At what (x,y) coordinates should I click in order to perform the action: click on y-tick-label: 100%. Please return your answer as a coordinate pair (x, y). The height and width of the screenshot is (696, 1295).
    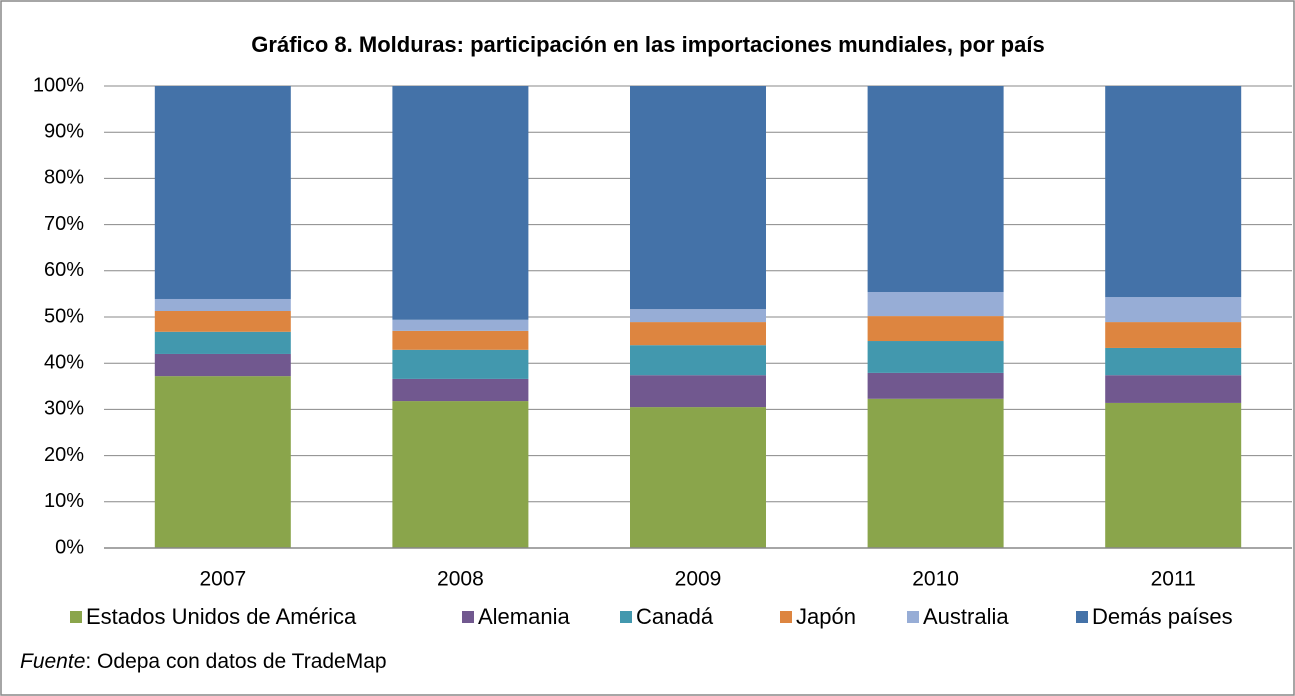
    Looking at the image, I should click on (58, 85).